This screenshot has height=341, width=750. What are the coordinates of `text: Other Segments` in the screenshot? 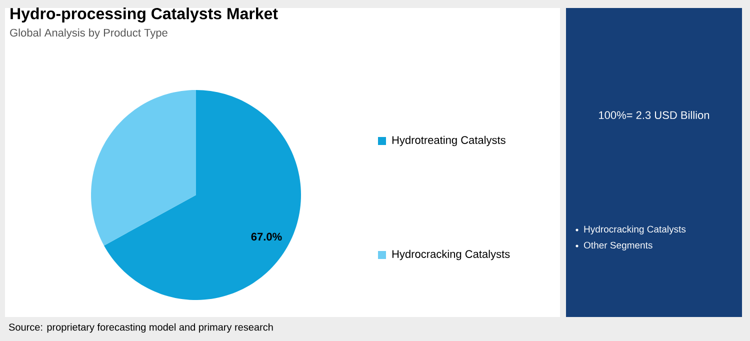 It's located at (618, 246).